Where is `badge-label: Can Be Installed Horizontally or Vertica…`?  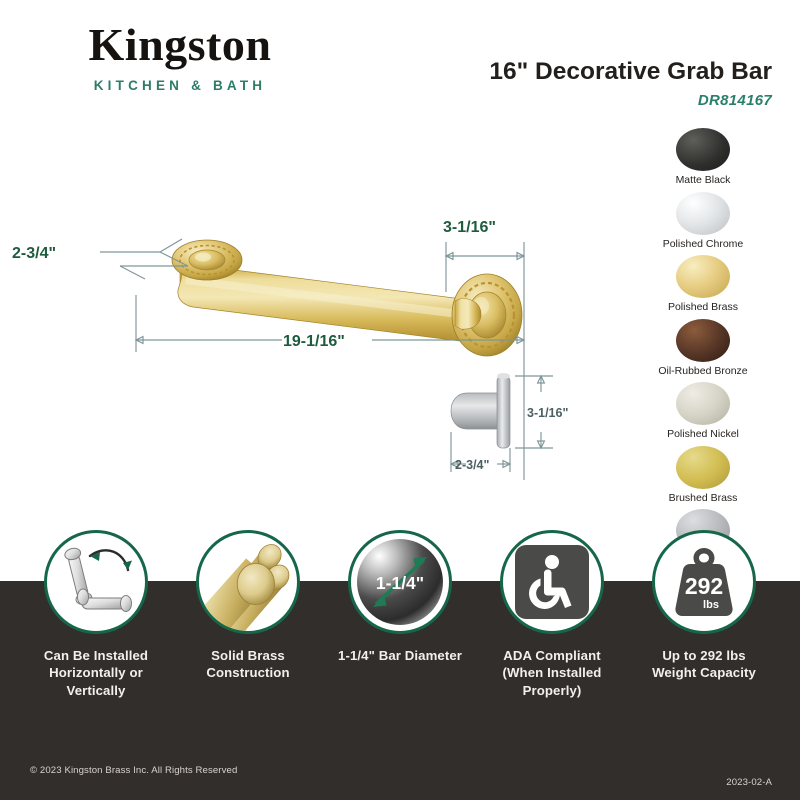
badge-label: Can Be Installed Horizontally or Vertica… is located at coordinates (96, 673).